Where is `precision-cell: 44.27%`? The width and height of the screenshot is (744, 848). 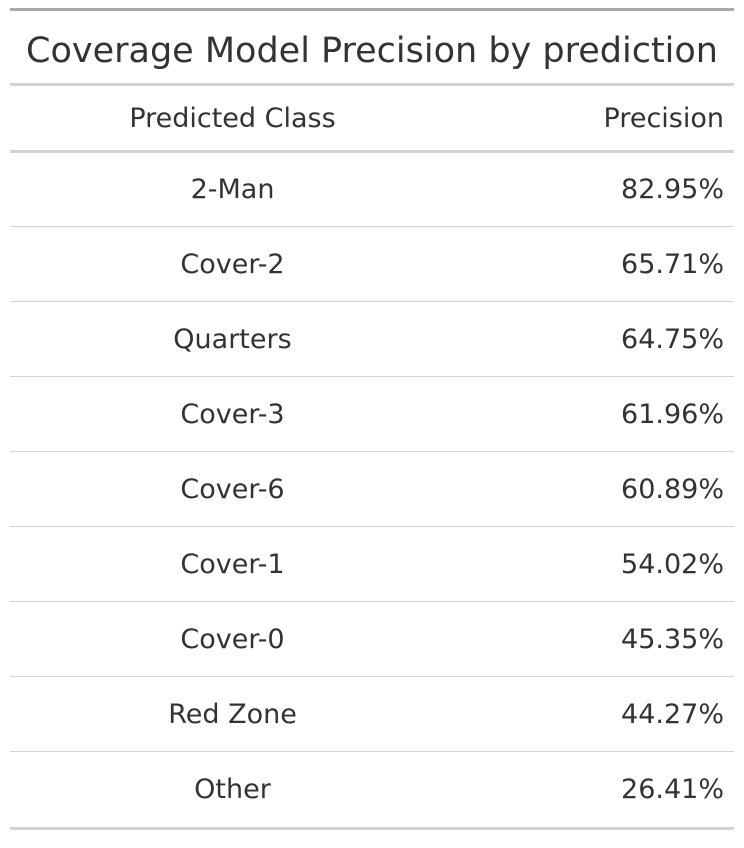
precision-cell: 44.27% is located at coordinates (672, 714).